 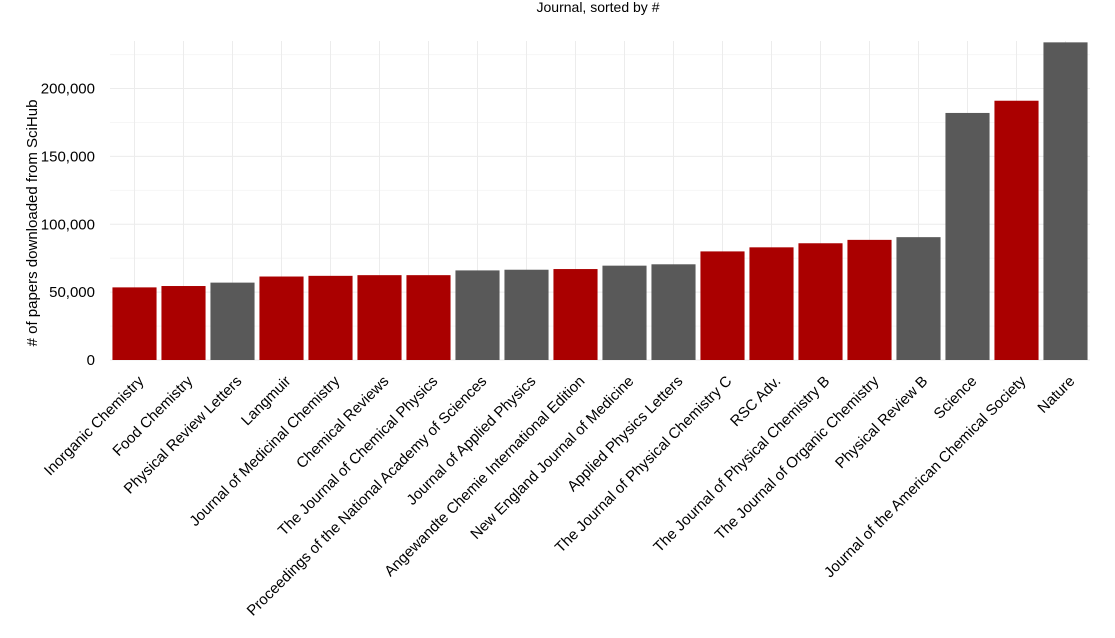 What do you see at coordinates (342, 422) in the screenshot?
I see `x-tick-label: Chemical Reviews` at bounding box center [342, 422].